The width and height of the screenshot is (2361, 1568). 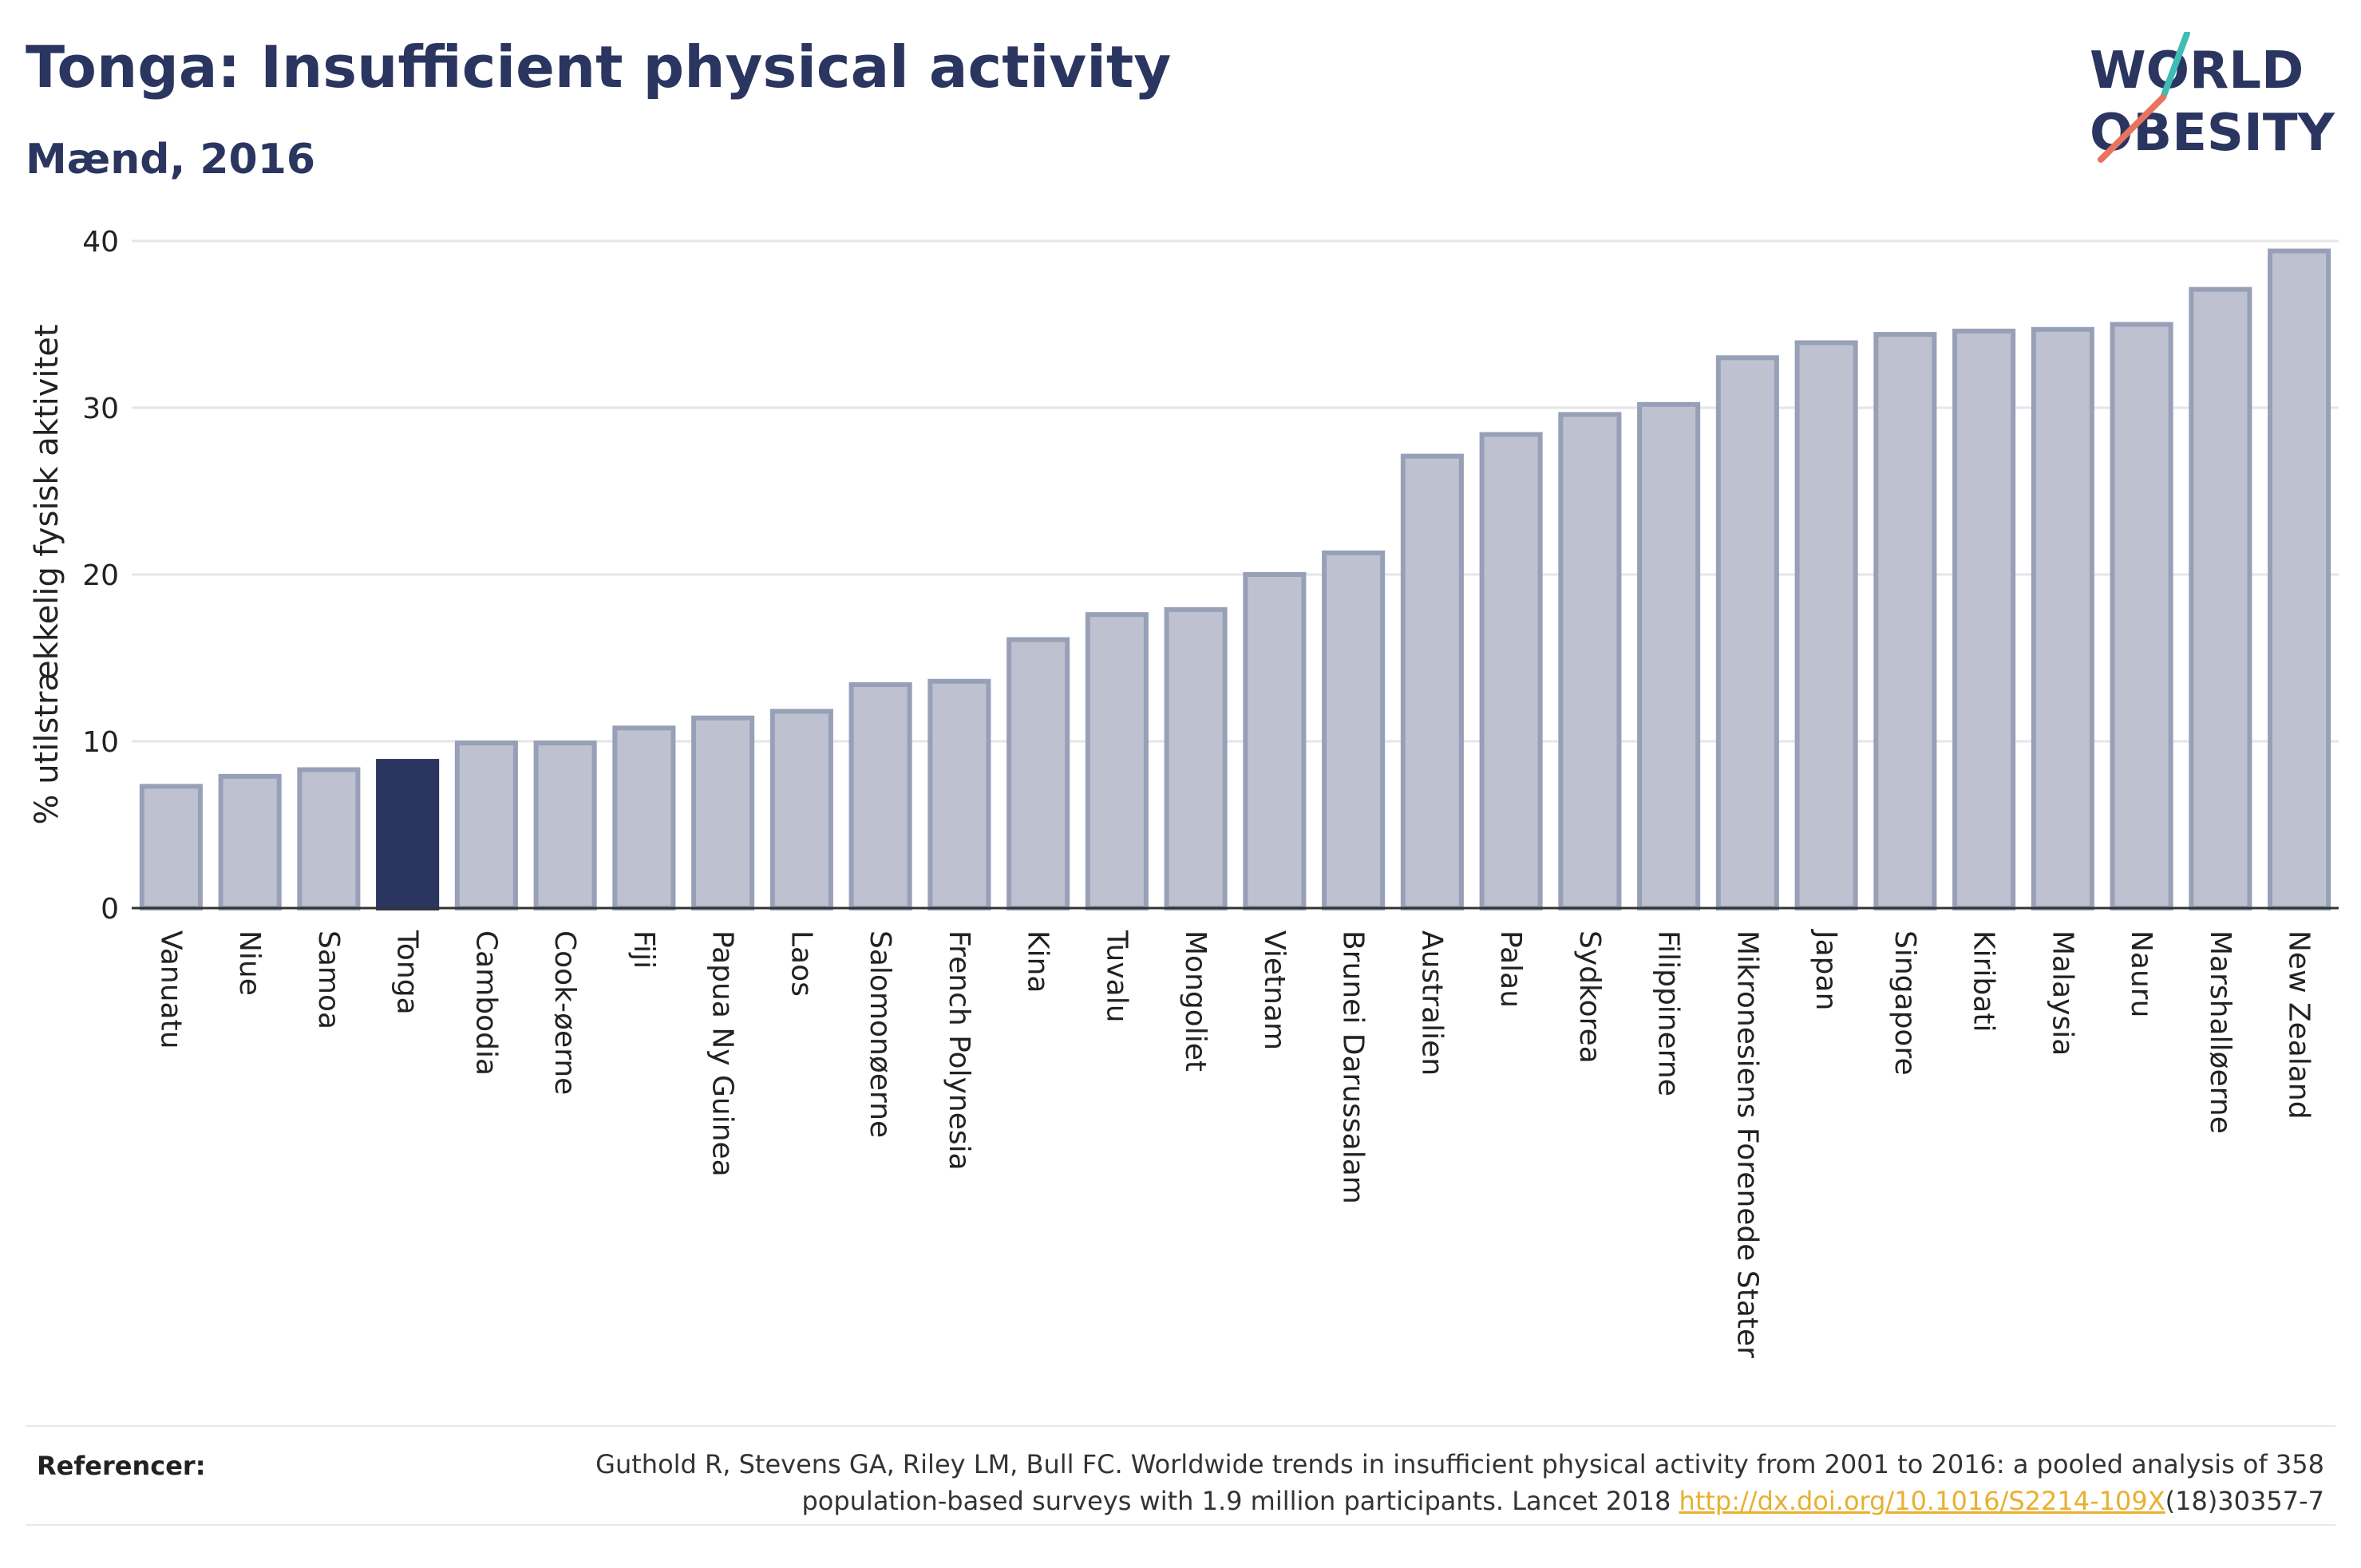 What do you see at coordinates (121, 1466) in the screenshot?
I see `references-label: Referencer:` at bounding box center [121, 1466].